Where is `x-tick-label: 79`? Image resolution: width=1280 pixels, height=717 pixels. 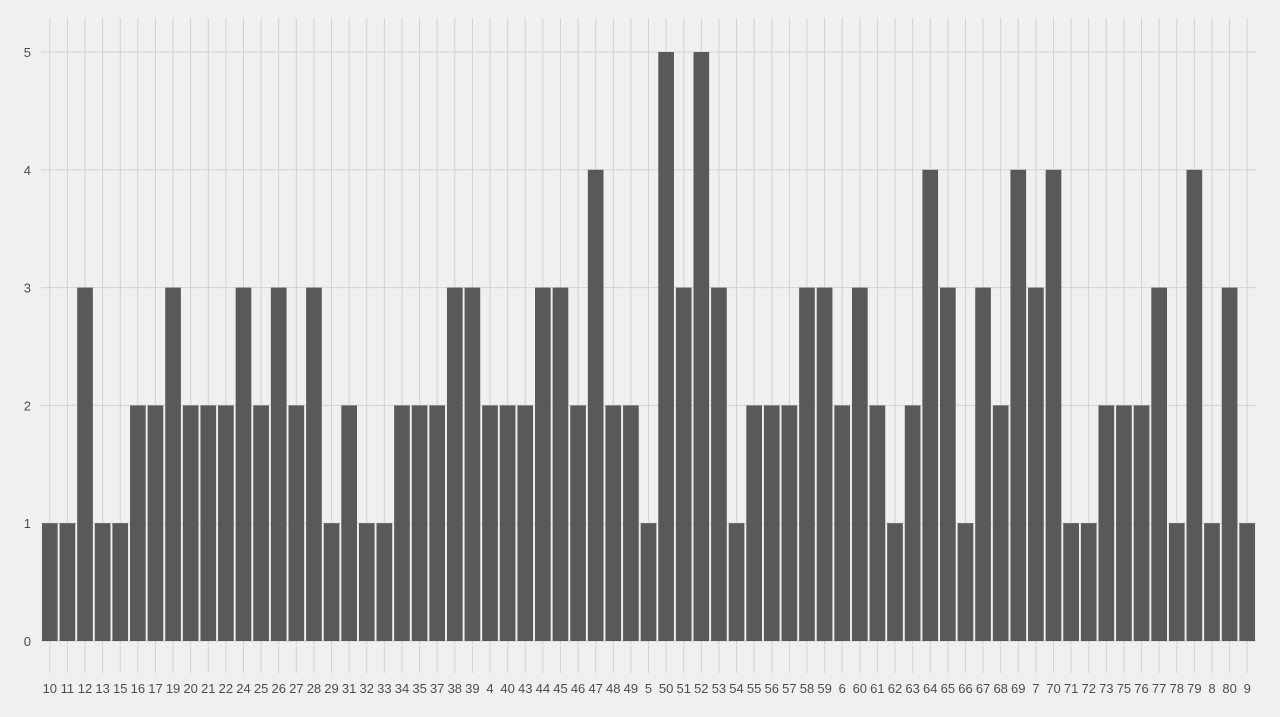 x-tick-label: 79 is located at coordinates (1194, 688).